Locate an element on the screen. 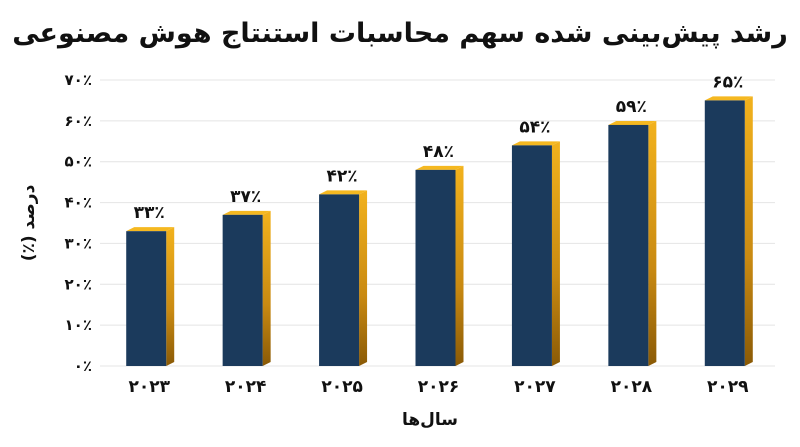  x-tick-label: ۲۰۲۵ is located at coordinates (342, 387).